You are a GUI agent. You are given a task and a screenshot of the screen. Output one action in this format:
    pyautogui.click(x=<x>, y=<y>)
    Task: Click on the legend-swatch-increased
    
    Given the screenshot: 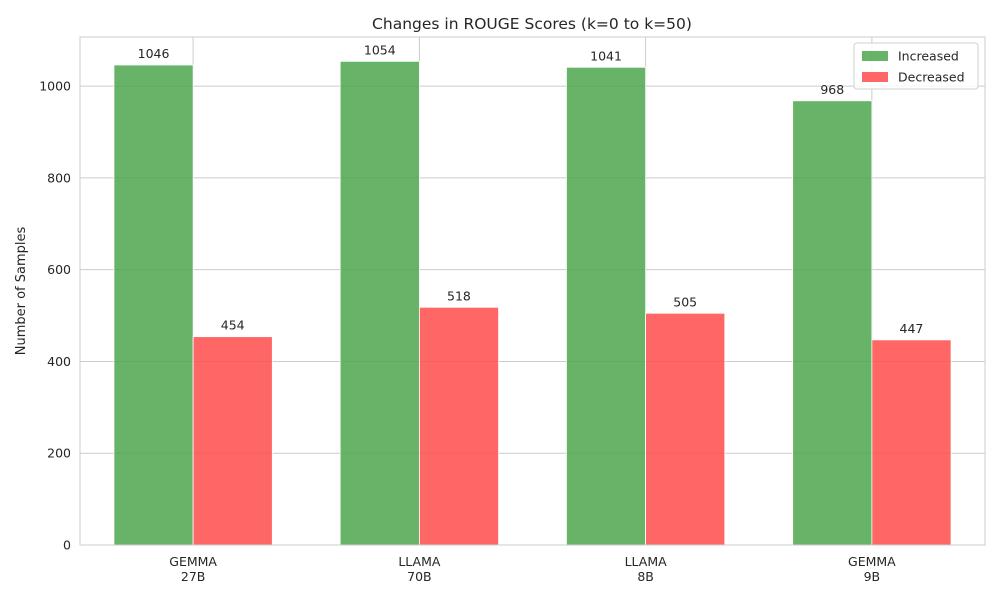 What is the action you would take?
    pyautogui.click(x=875, y=56)
    